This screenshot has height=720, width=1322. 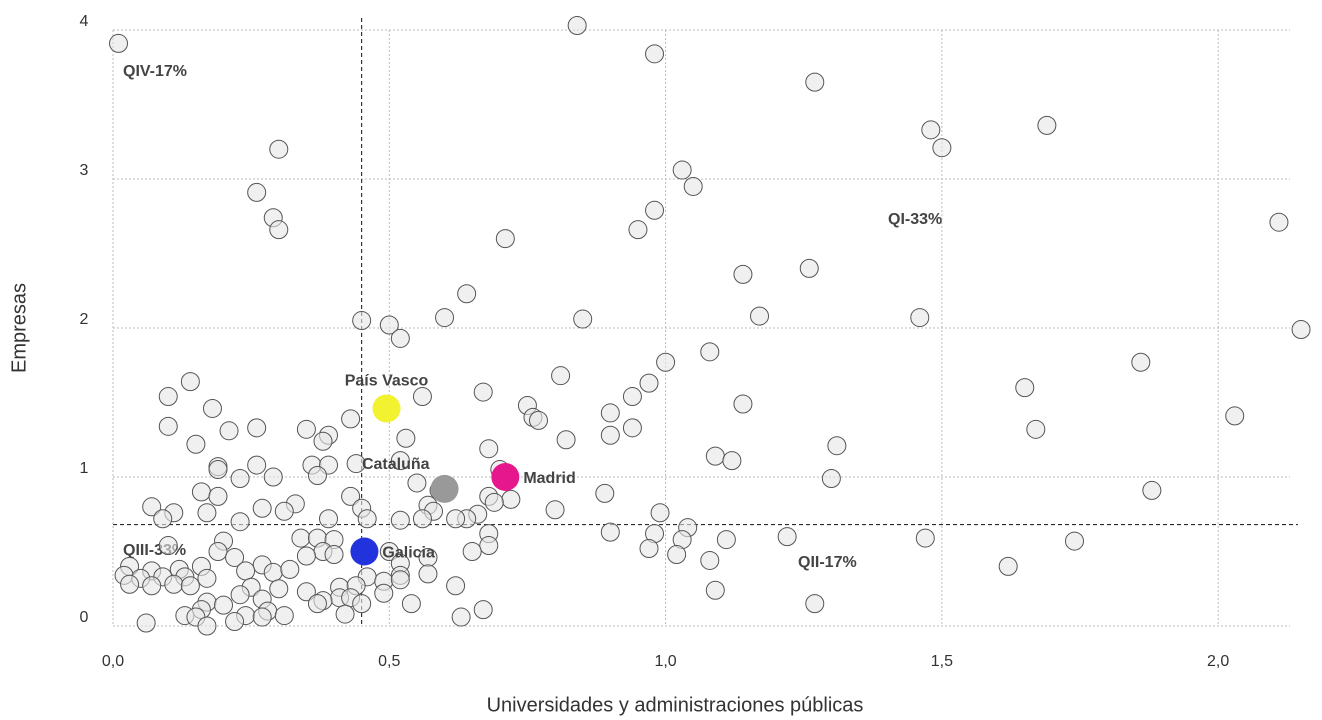 I want to click on x-tick-label: 2,0, so click(x=1218, y=661).